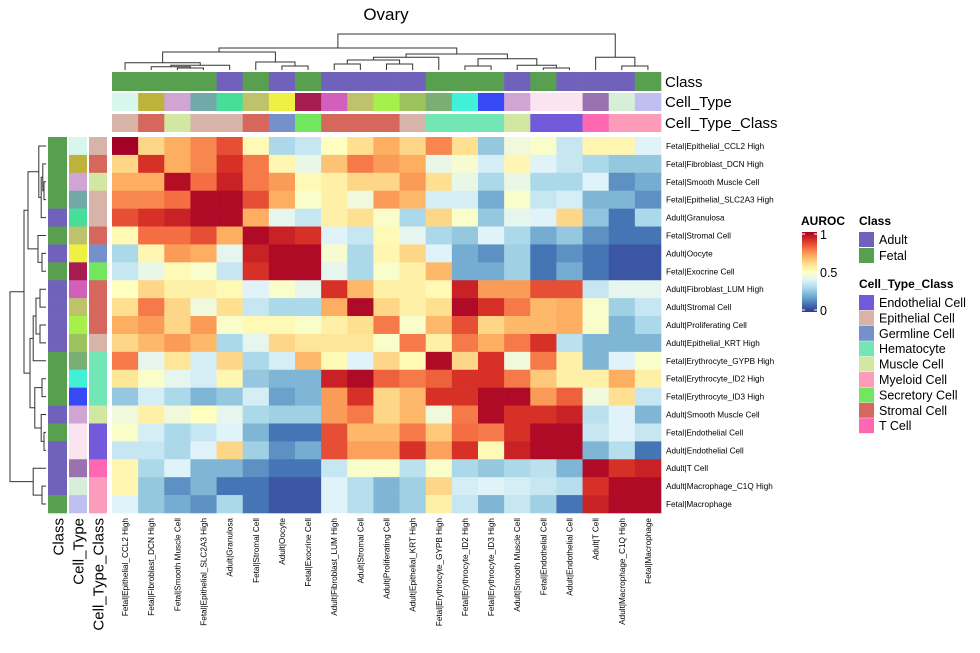 Image resolution: width=980 pixels, height=653 pixels. I want to click on annotation-label-left: Cell_Type_Class, so click(99, 574).